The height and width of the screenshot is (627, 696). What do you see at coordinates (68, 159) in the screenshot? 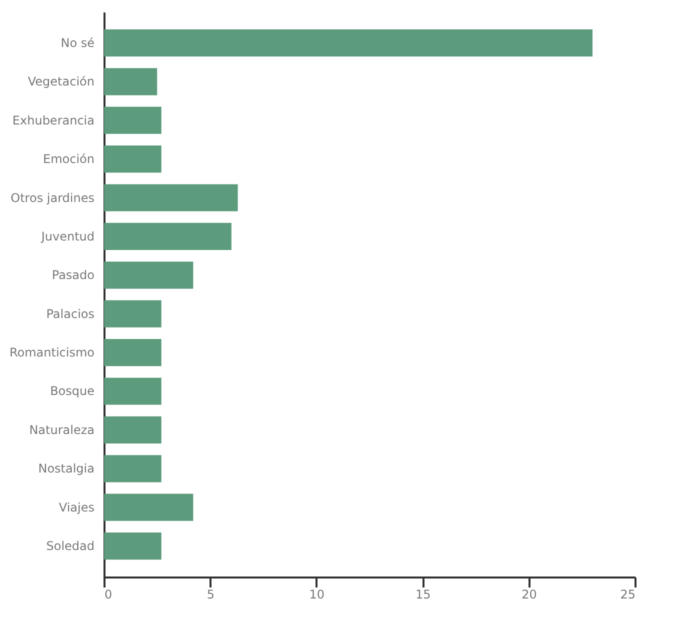
I see `y-tick-label: Emoción` at bounding box center [68, 159].